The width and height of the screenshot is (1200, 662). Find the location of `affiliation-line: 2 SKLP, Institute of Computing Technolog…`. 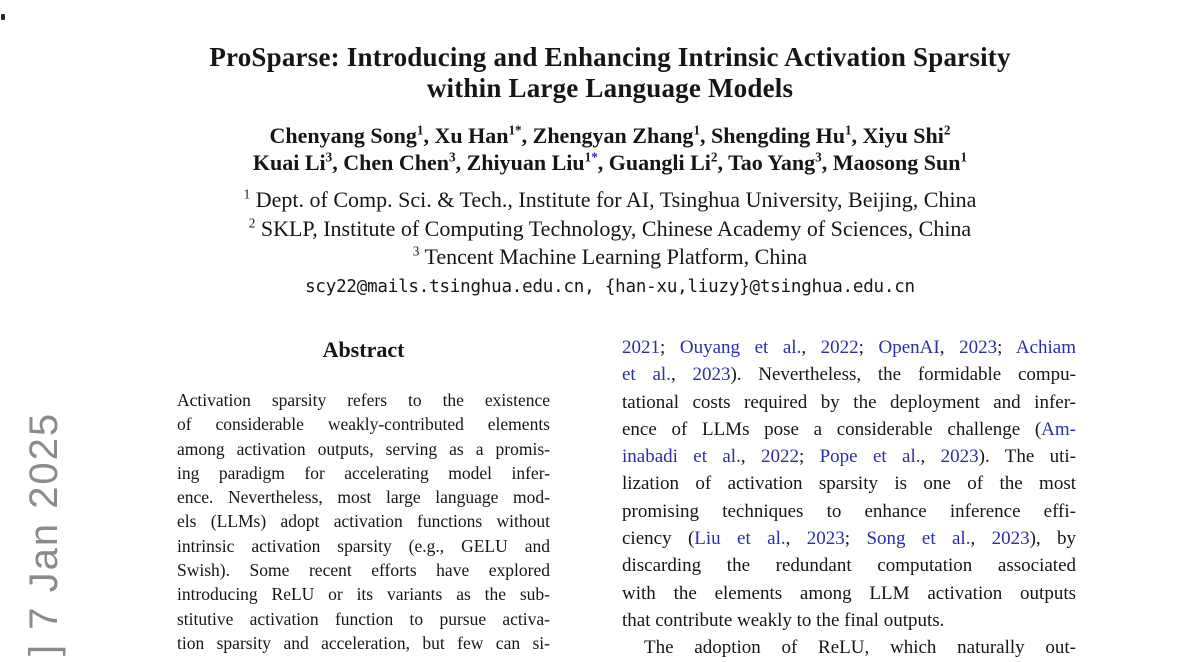

affiliation-line: 2 SKLP, Institute of Computing Technolog… is located at coordinates (610, 229).